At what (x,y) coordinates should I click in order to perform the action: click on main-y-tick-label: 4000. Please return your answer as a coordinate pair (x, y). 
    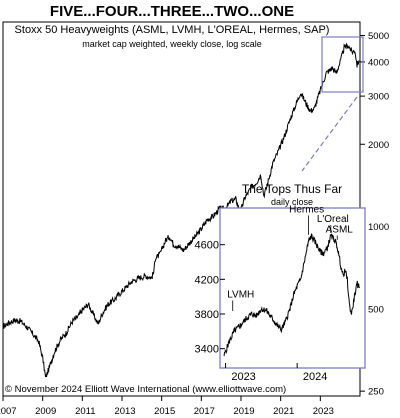
    Looking at the image, I should click on (378, 62).